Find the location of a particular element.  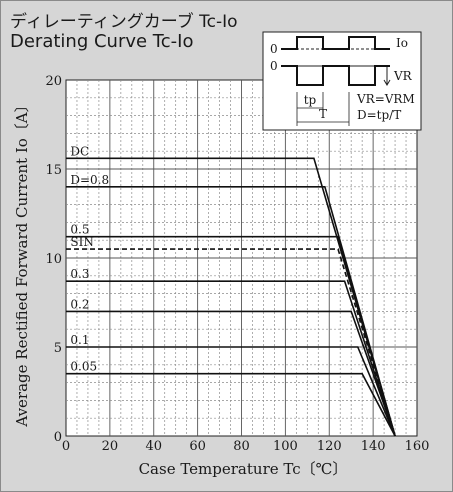

series-label: 0.2 is located at coordinates (79, 304).